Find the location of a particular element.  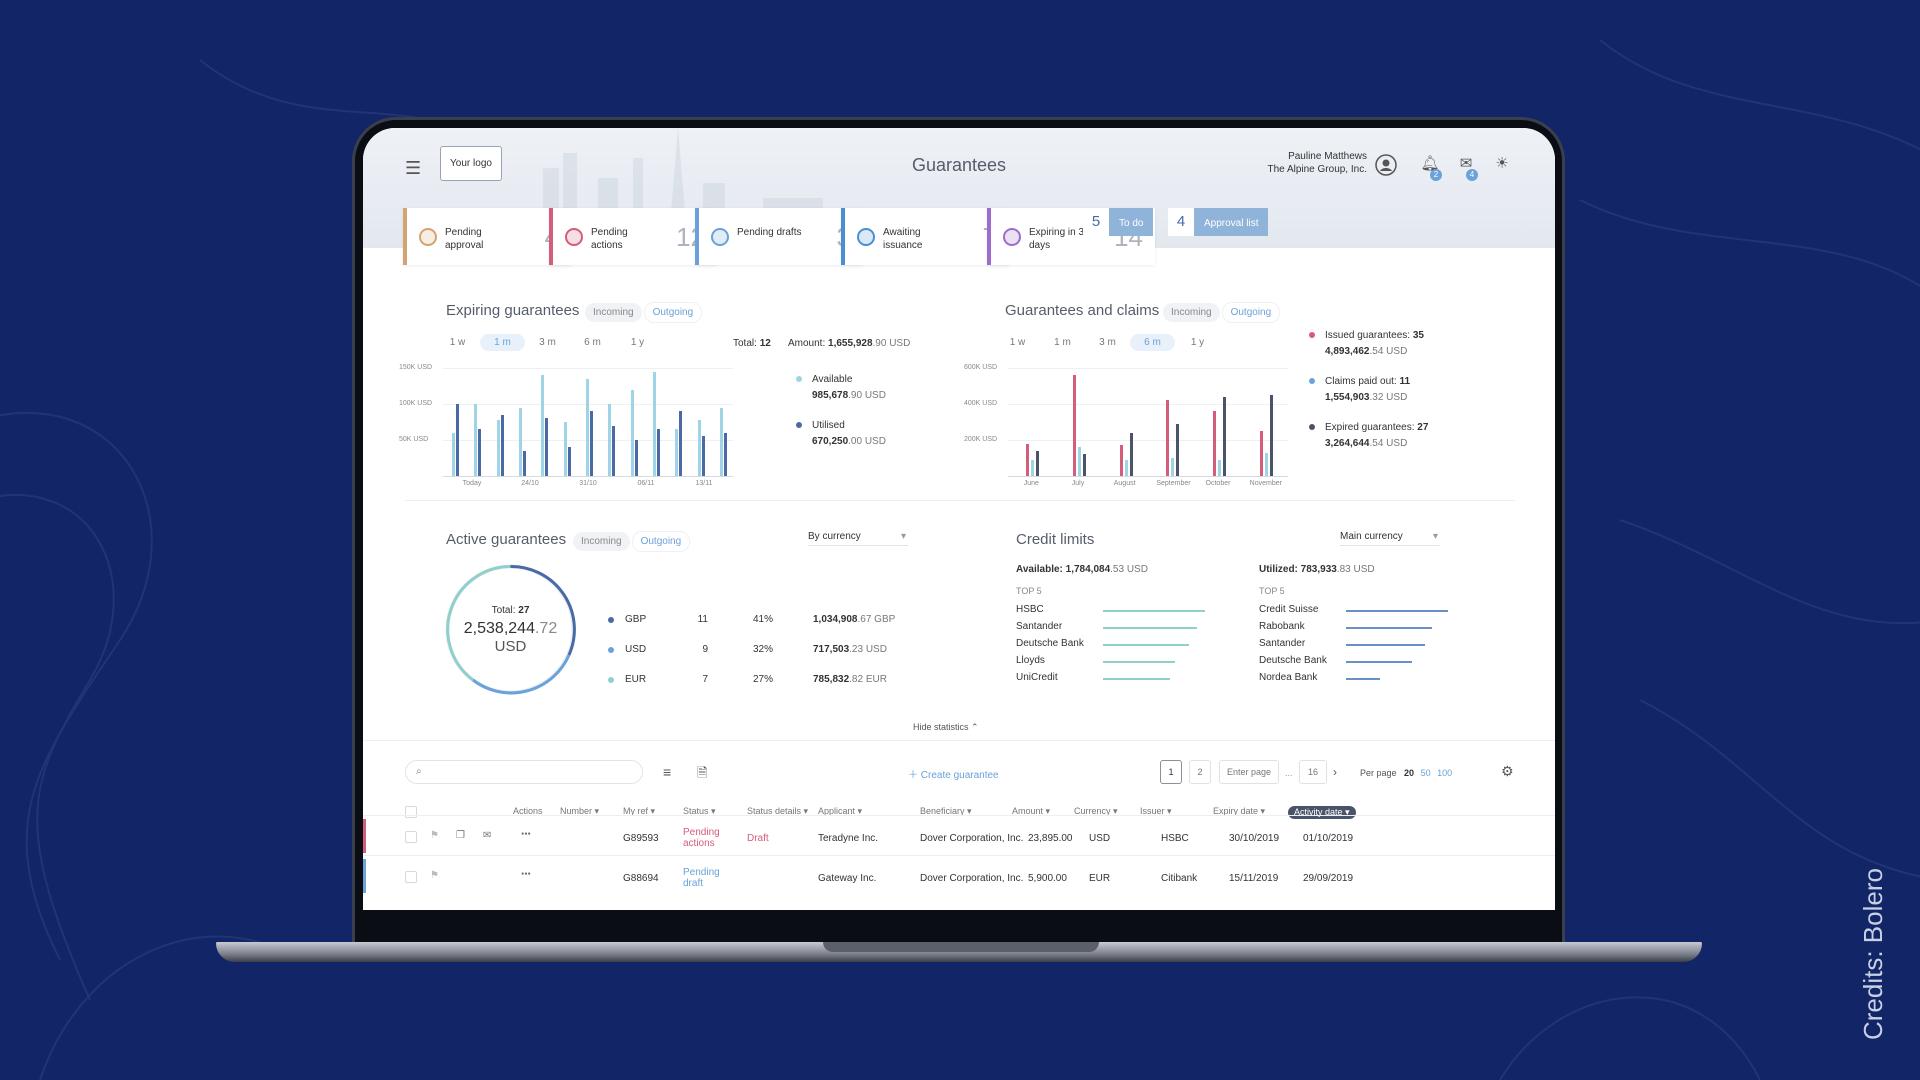

active-tab-incoming: Incoming is located at coordinates (601, 541).